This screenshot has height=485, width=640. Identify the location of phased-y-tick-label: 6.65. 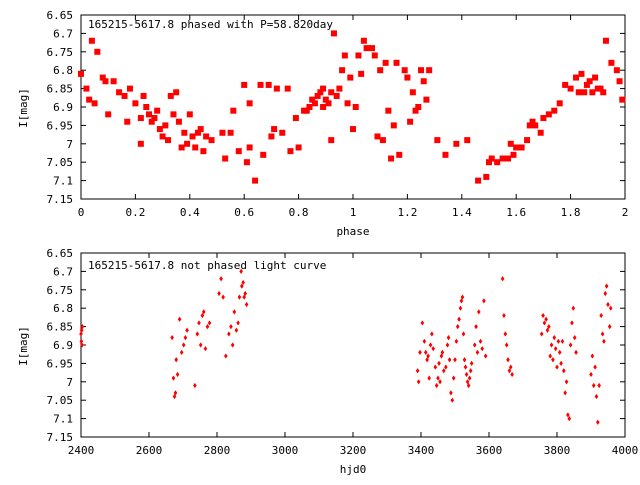
(60, 15).